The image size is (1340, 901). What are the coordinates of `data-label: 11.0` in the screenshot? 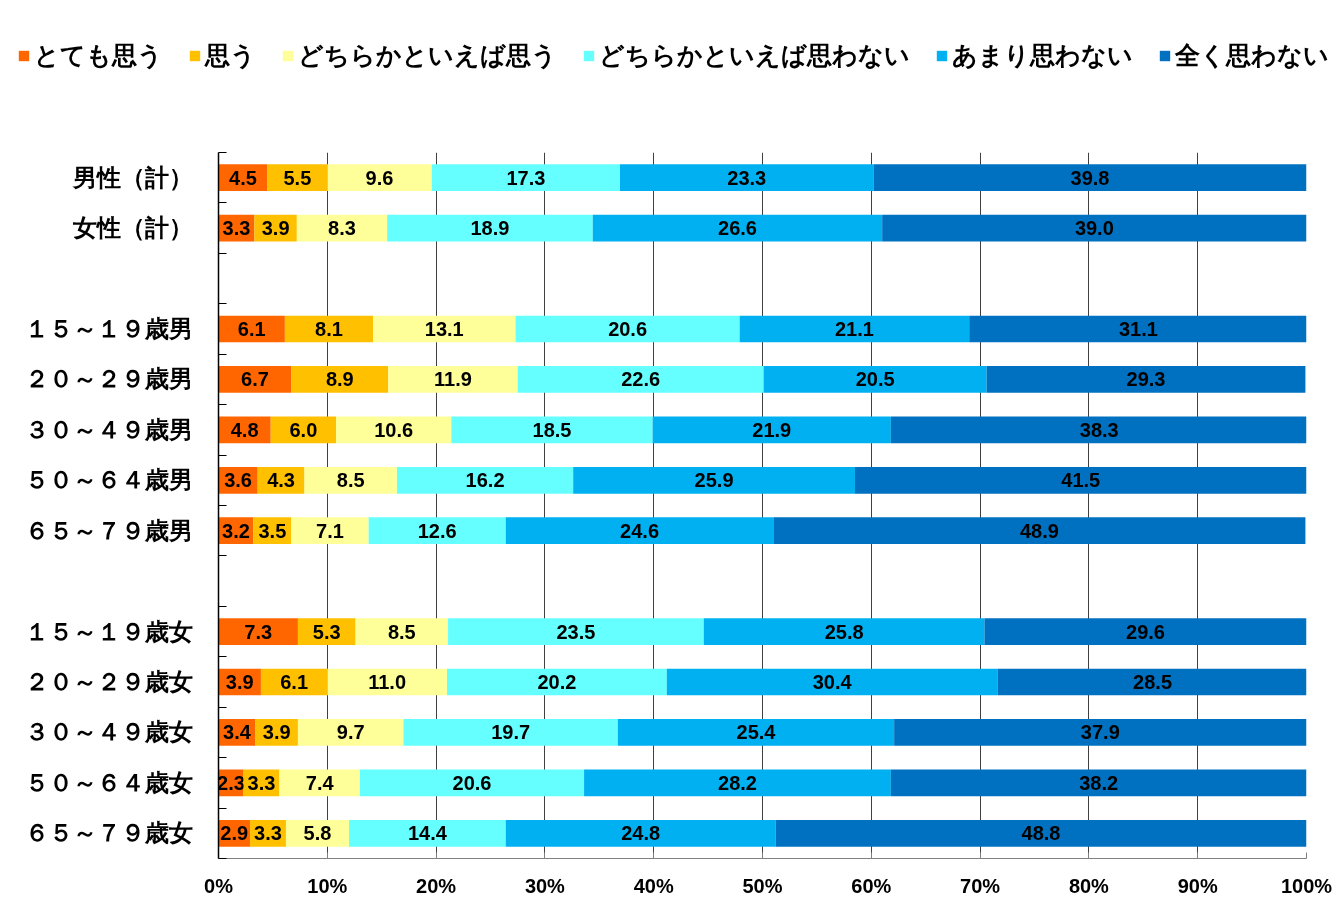 It's located at (387, 682).